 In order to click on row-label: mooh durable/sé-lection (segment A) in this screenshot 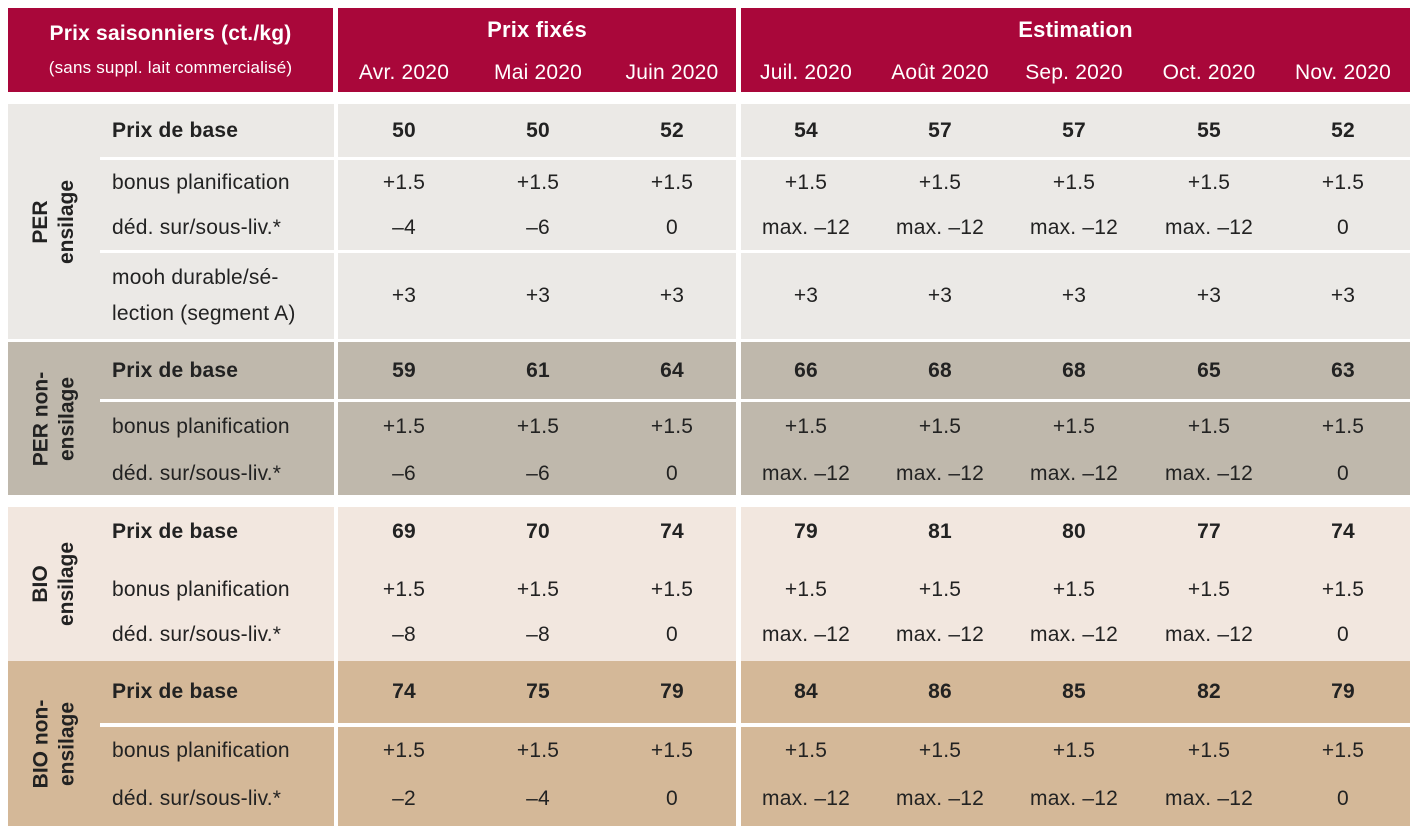, I will do `click(218, 296)`.